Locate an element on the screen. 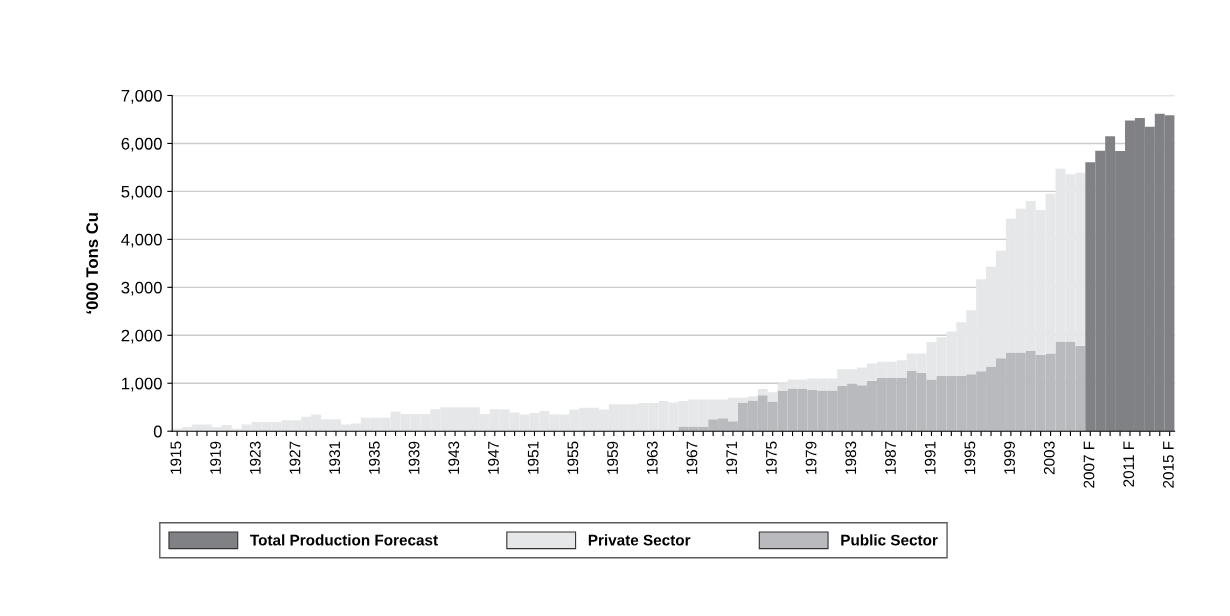 The width and height of the screenshot is (1230, 616). x-tick-label: 1975 is located at coordinates (771, 457).